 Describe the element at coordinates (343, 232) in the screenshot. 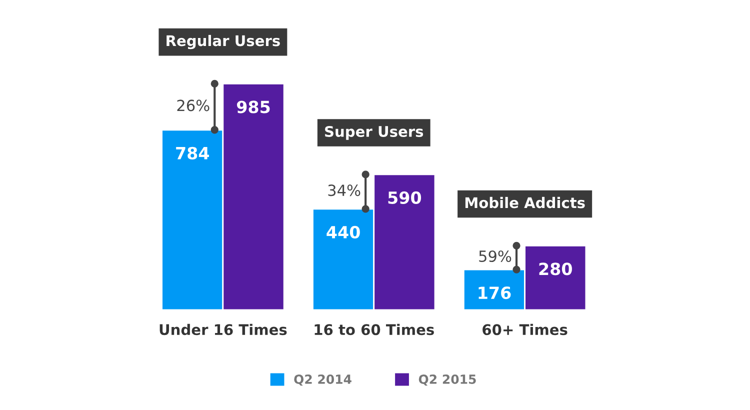

I see `data-label: 440` at that location.